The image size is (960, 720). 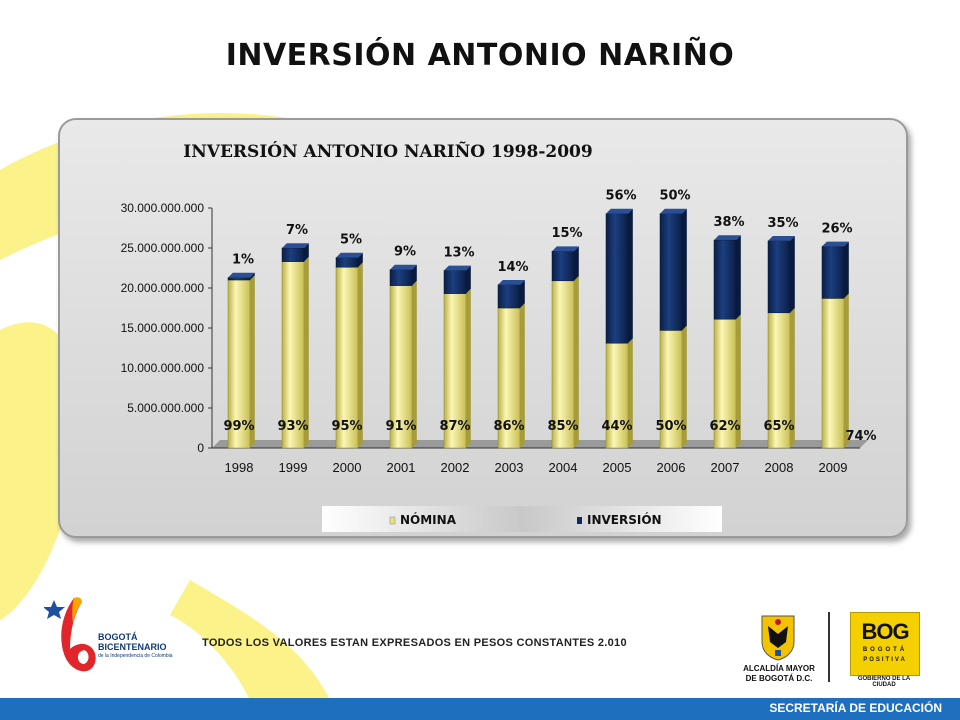 I want to click on data-label-nomina: 87%, so click(x=454, y=426).